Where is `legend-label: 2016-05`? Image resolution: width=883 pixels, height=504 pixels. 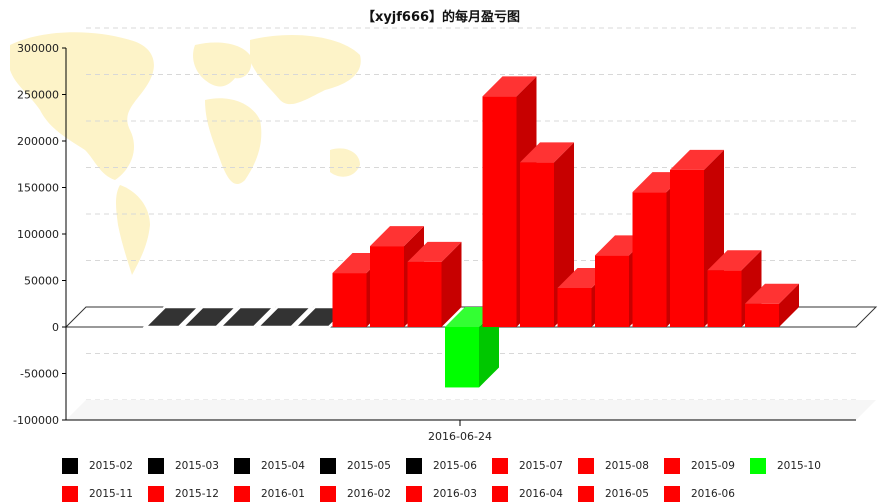 legend-label: 2016-05 is located at coordinates (627, 494).